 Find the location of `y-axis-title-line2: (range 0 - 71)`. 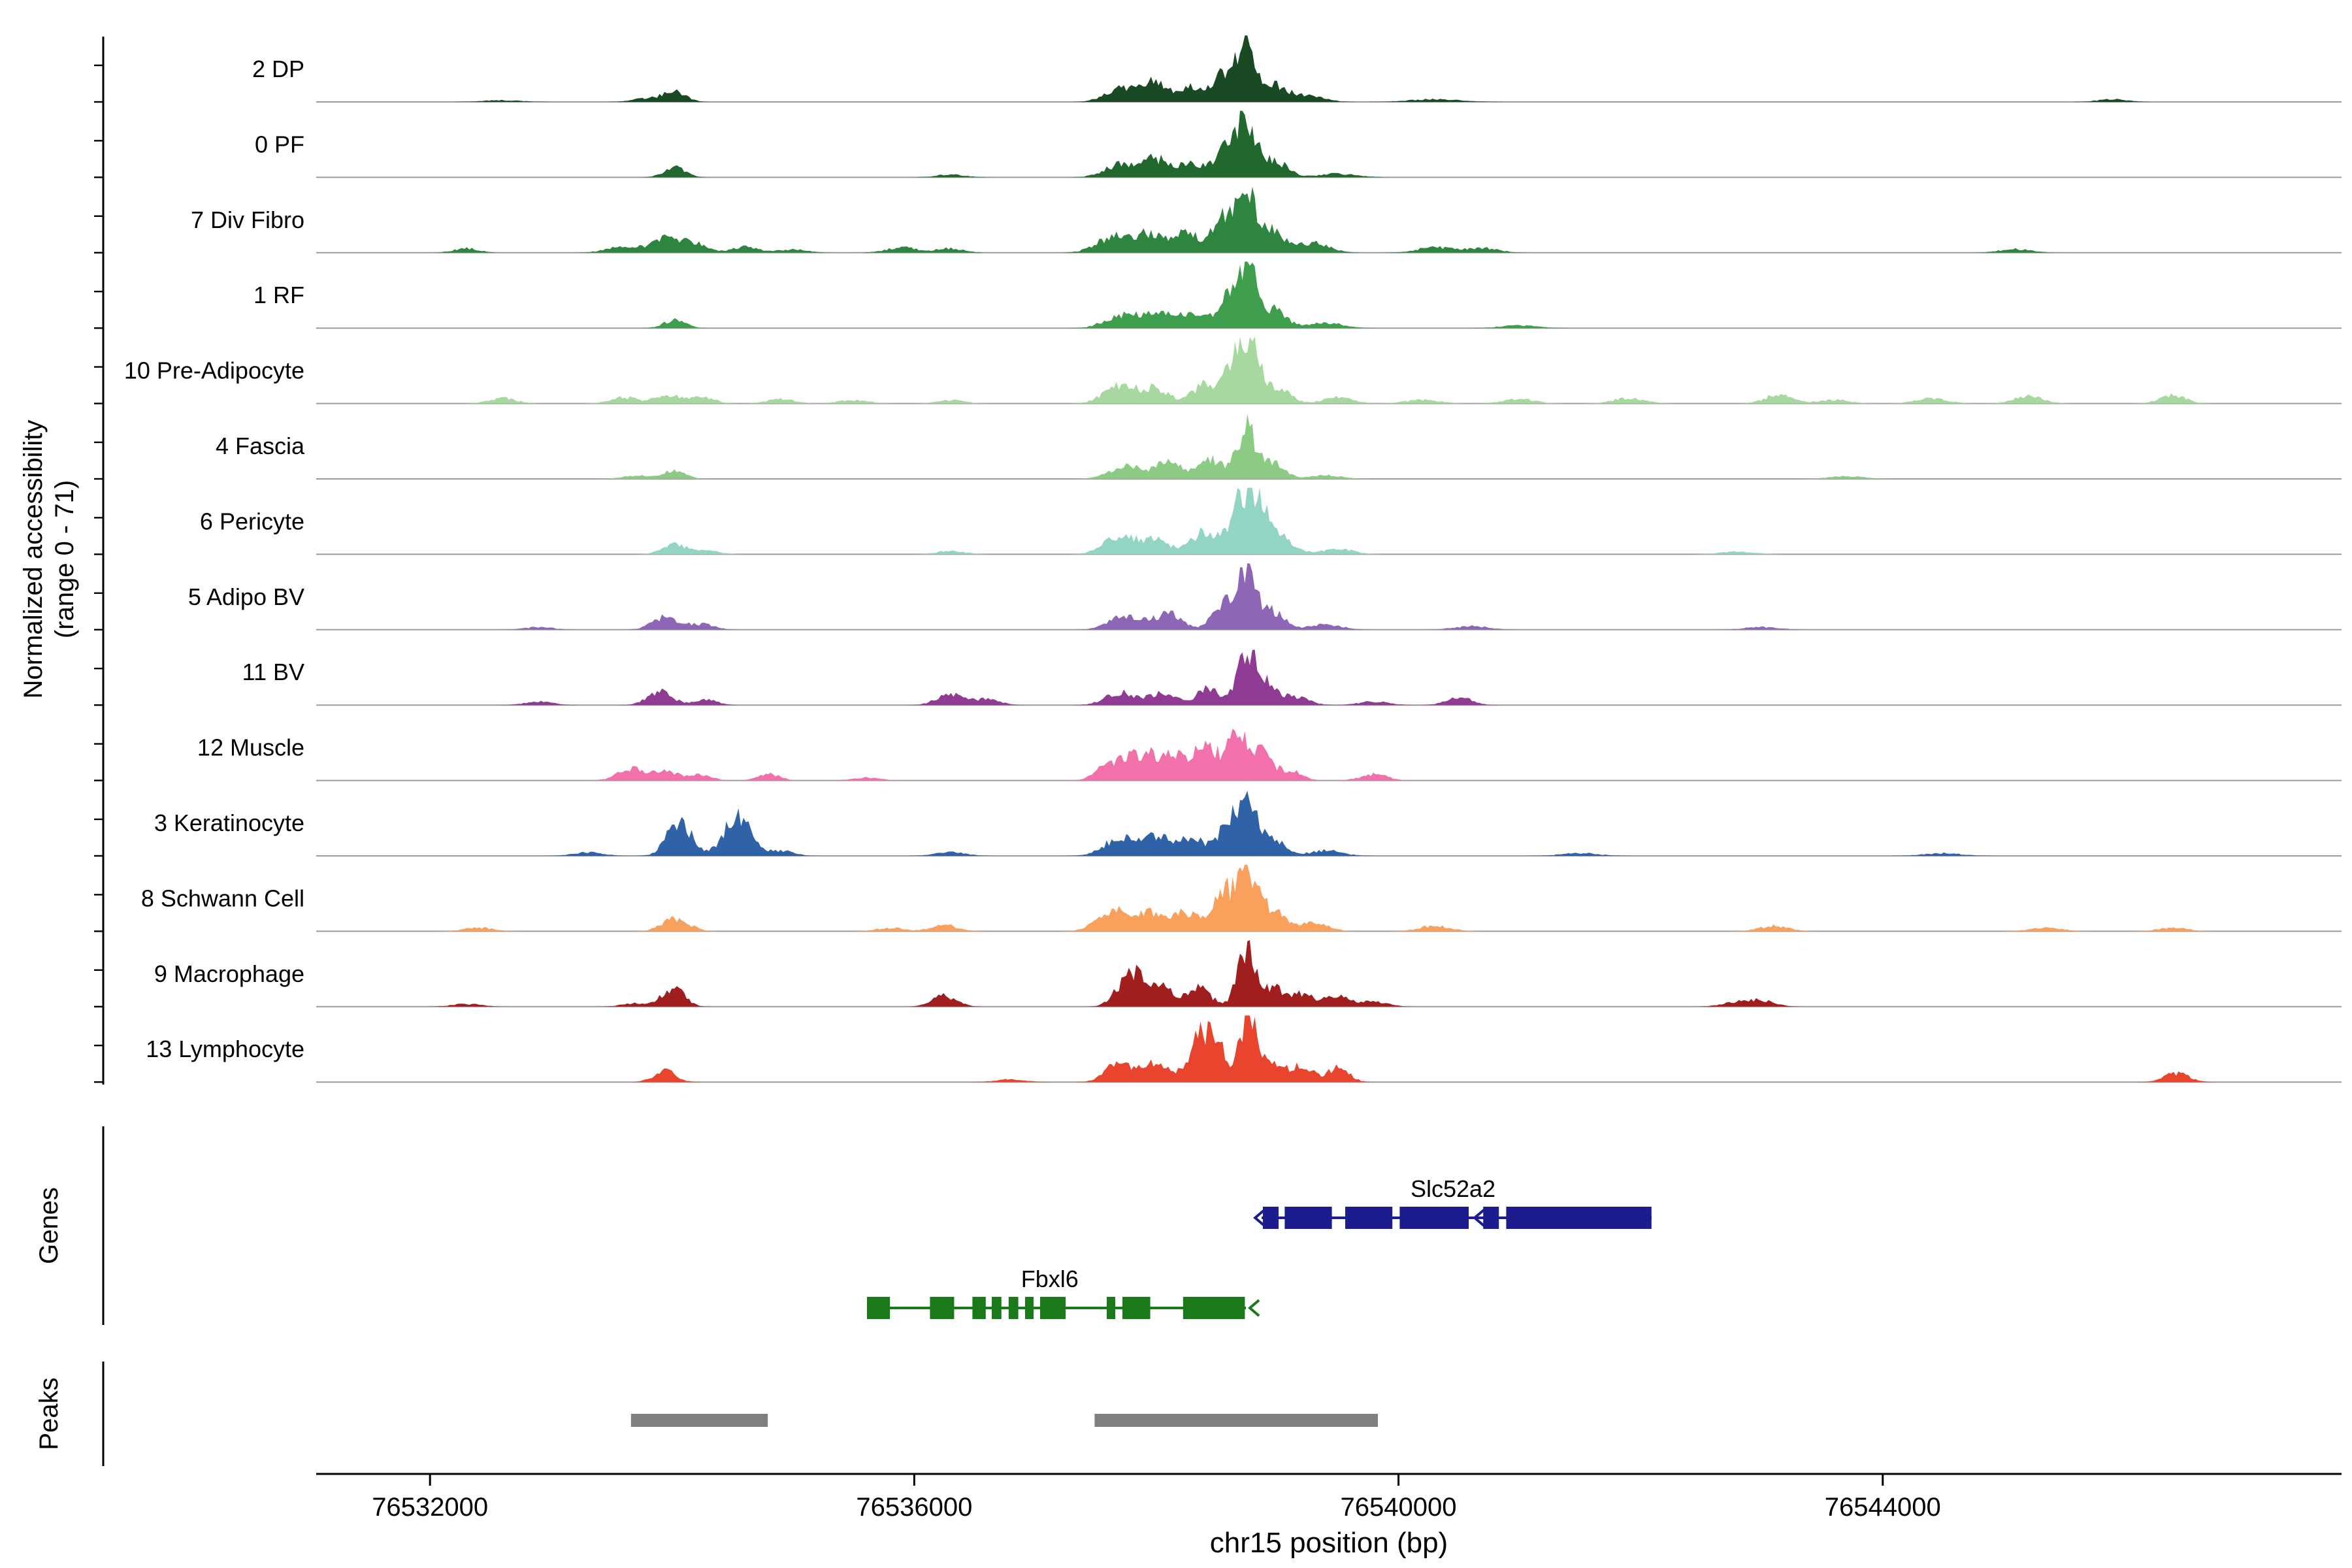

y-axis-title-line2: (range 0 - 71) is located at coordinates (64, 559).